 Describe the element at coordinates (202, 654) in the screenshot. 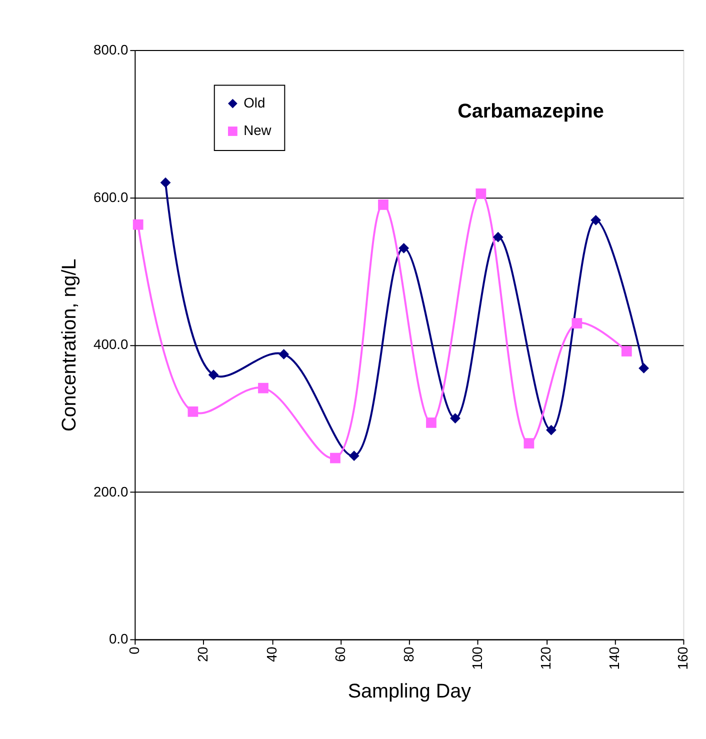

I see `x-tick-label: 20` at that location.